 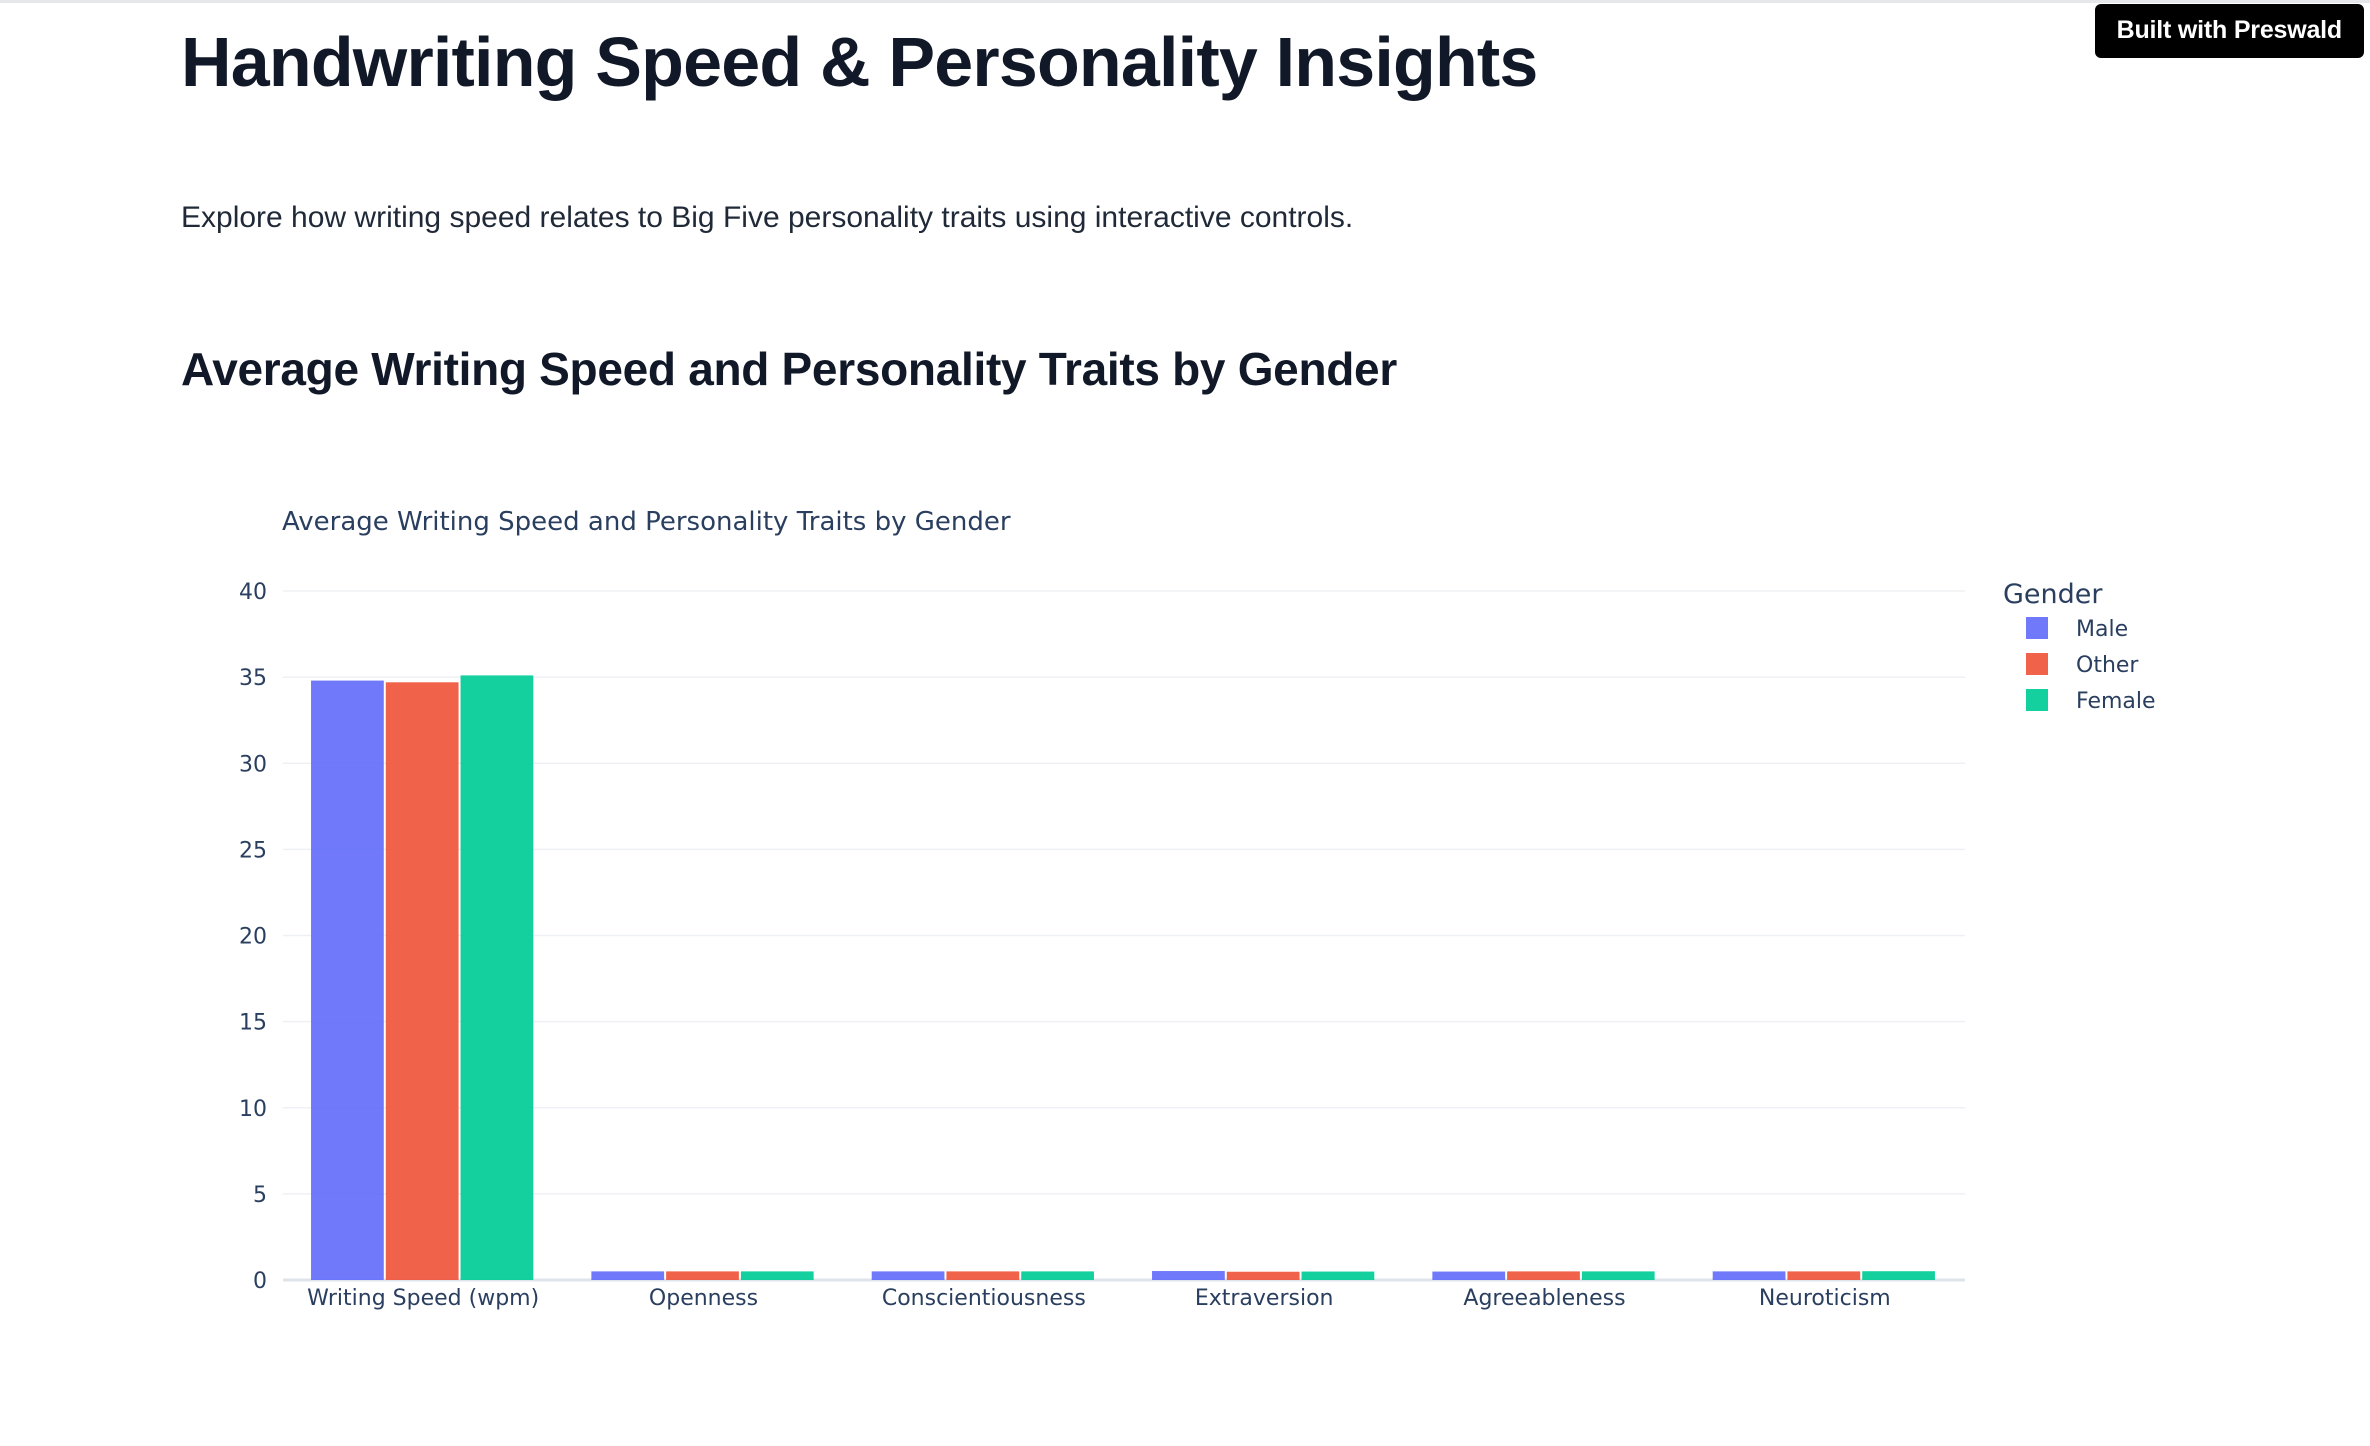 I want to click on top-border, so click(x=1185, y=1).